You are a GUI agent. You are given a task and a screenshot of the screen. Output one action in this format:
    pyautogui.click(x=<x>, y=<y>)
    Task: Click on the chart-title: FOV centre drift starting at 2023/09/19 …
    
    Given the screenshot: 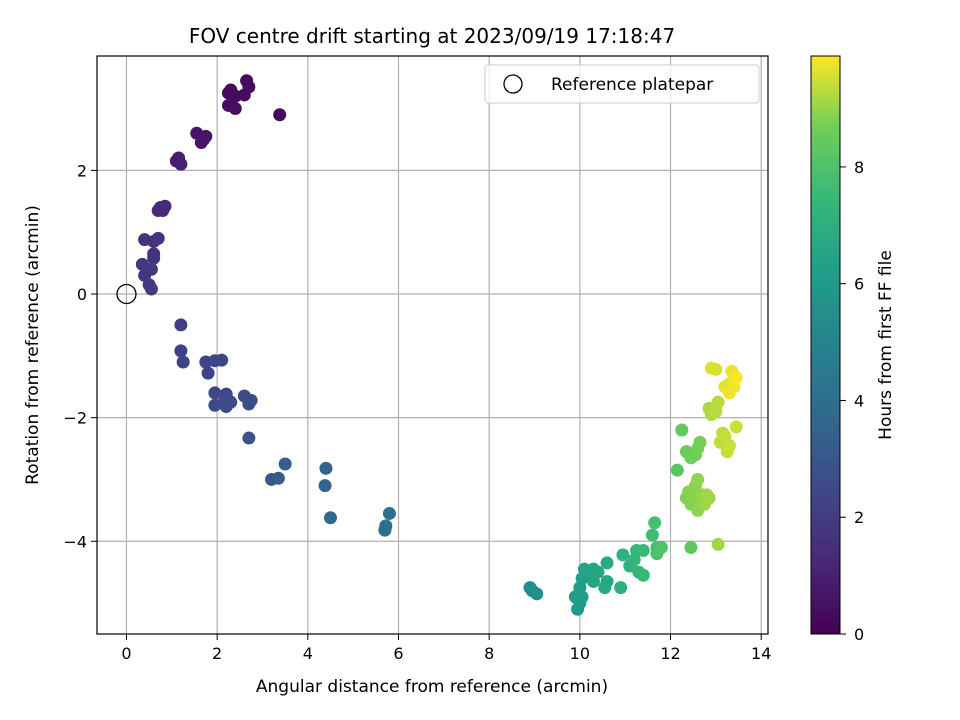 What is the action you would take?
    pyautogui.click(x=432, y=36)
    